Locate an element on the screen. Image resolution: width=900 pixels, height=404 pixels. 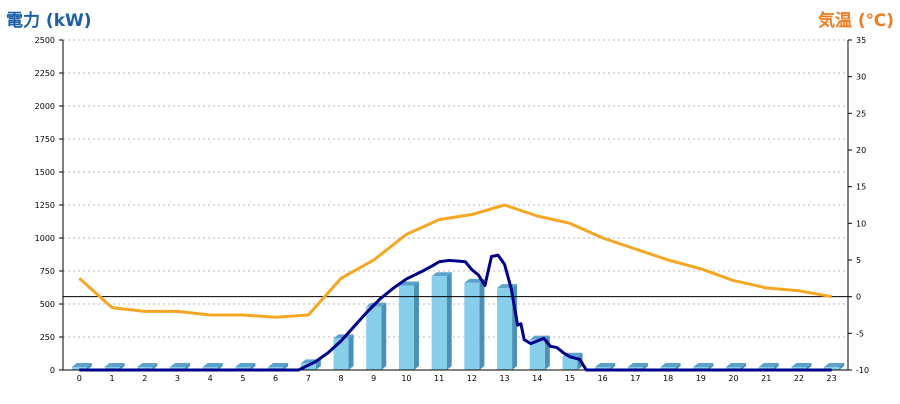
left-tick-label: 500 is located at coordinates (47, 304).